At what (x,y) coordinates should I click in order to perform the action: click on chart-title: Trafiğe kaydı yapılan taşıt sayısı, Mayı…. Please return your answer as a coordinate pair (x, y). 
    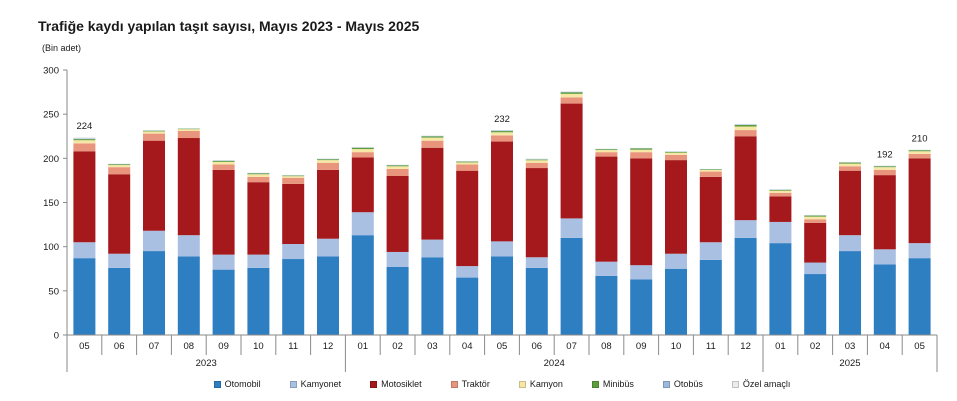
    Looking at the image, I should click on (229, 26).